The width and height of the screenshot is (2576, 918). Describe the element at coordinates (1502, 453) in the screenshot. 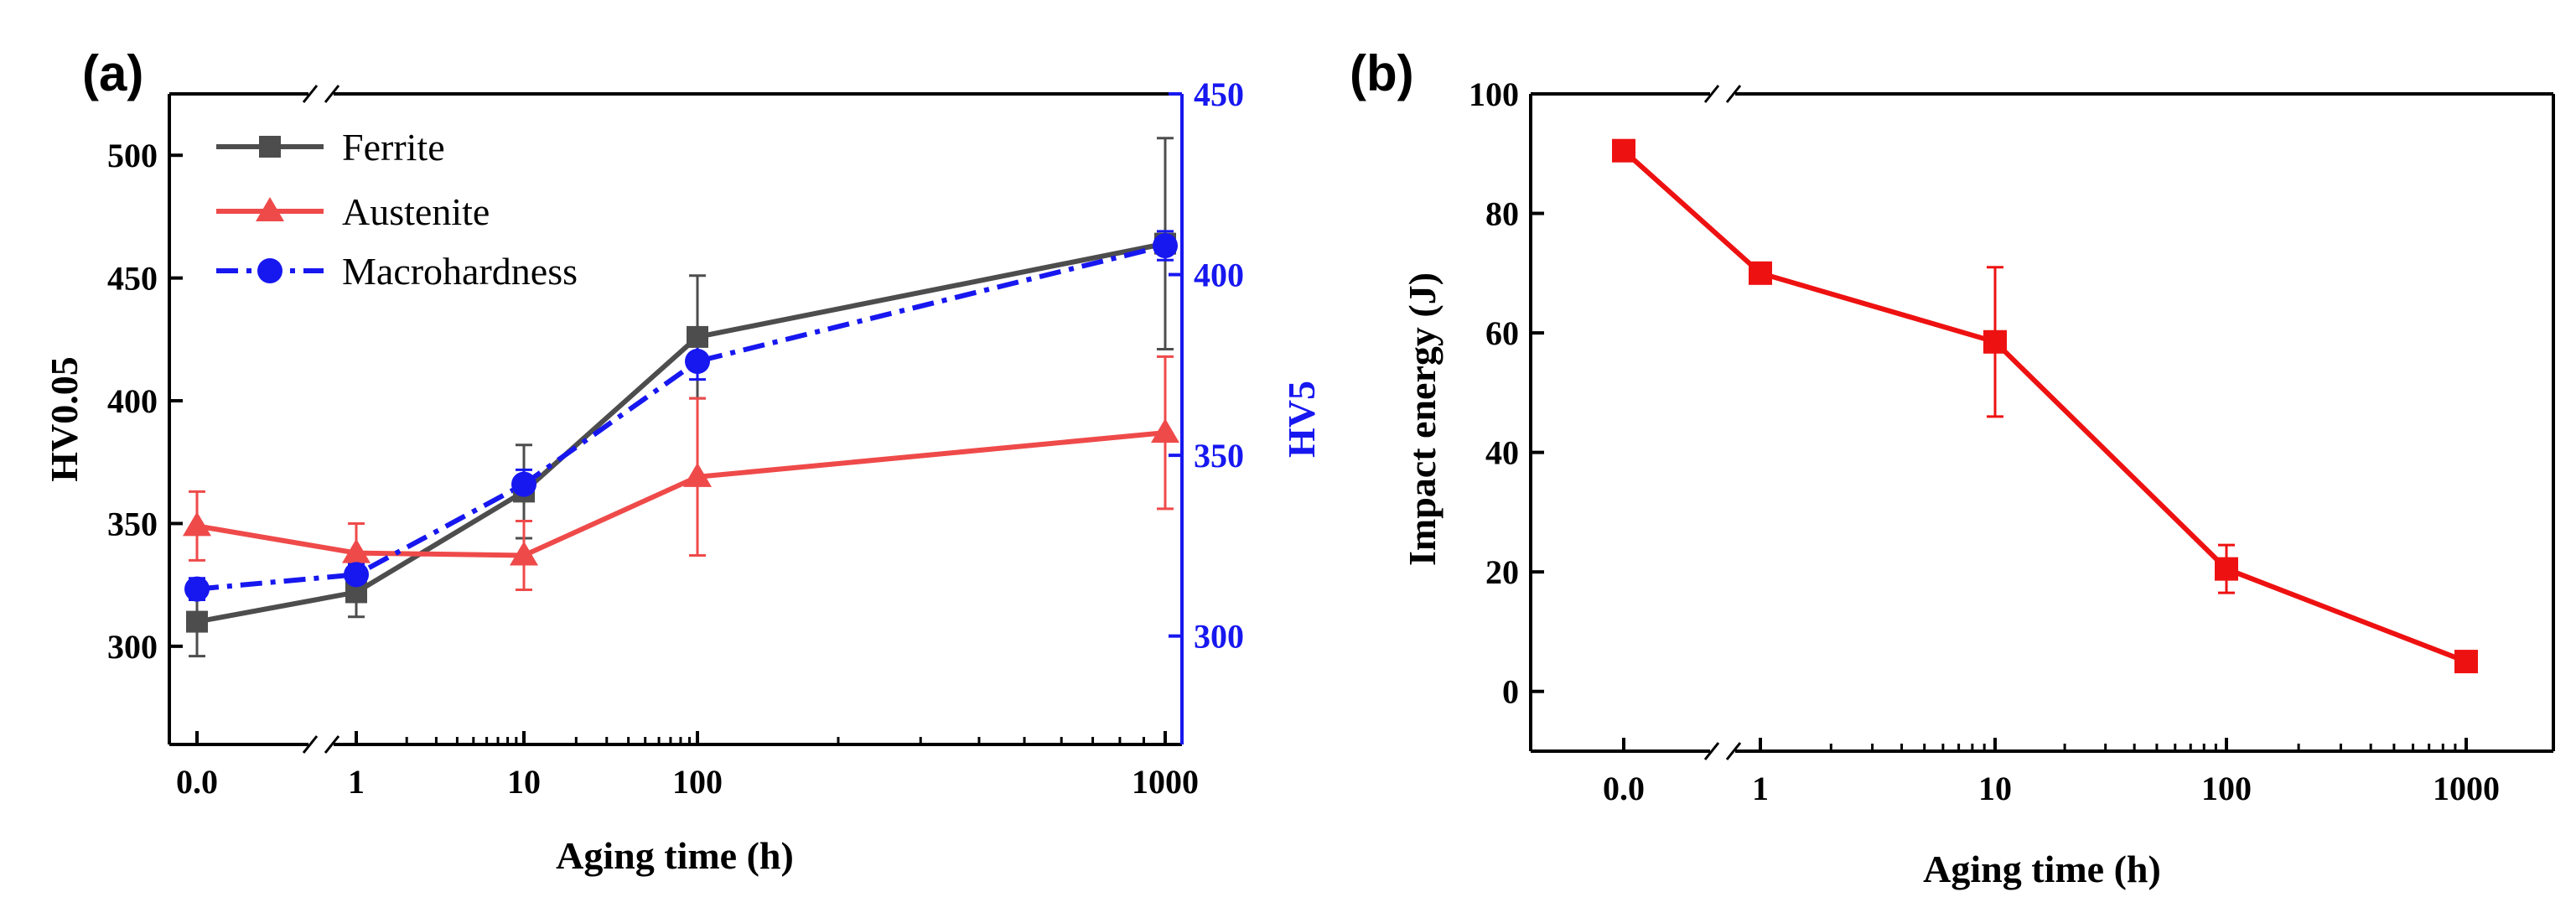

I see `chart-b-ytick-label-40: 40` at that location.